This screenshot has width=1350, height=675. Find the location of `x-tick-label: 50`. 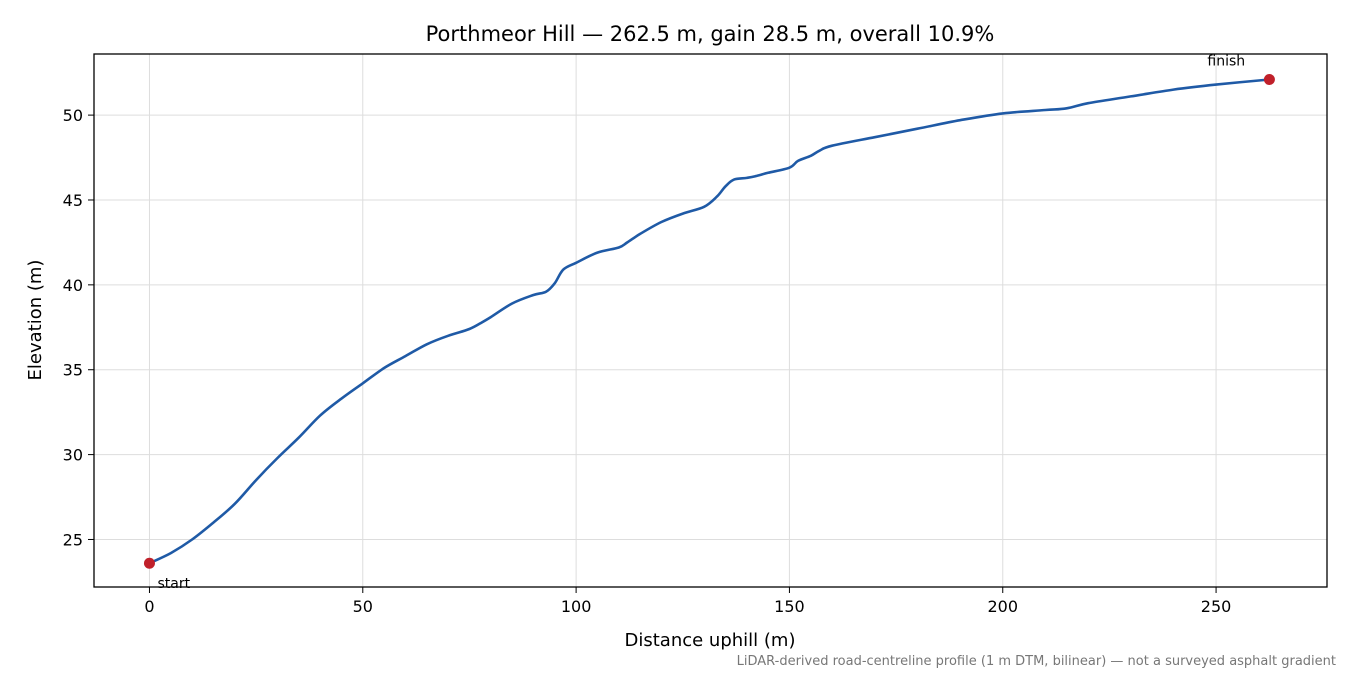

x-tick-label: 50 is located at coordinates (363, 606).